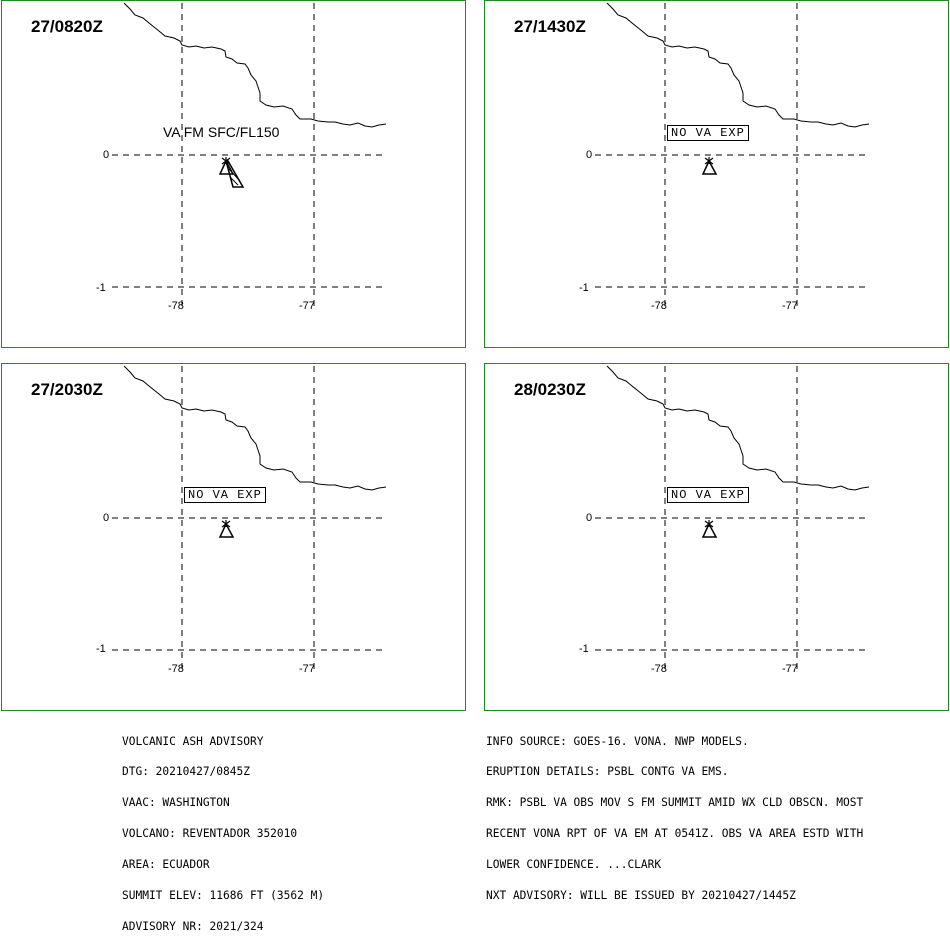 The width and height of the screenshot is (950, 943). Describe the element at coordinates (67, 26) in the screenshot. I see `forecast-time-label: 27/0820Z` at that location.